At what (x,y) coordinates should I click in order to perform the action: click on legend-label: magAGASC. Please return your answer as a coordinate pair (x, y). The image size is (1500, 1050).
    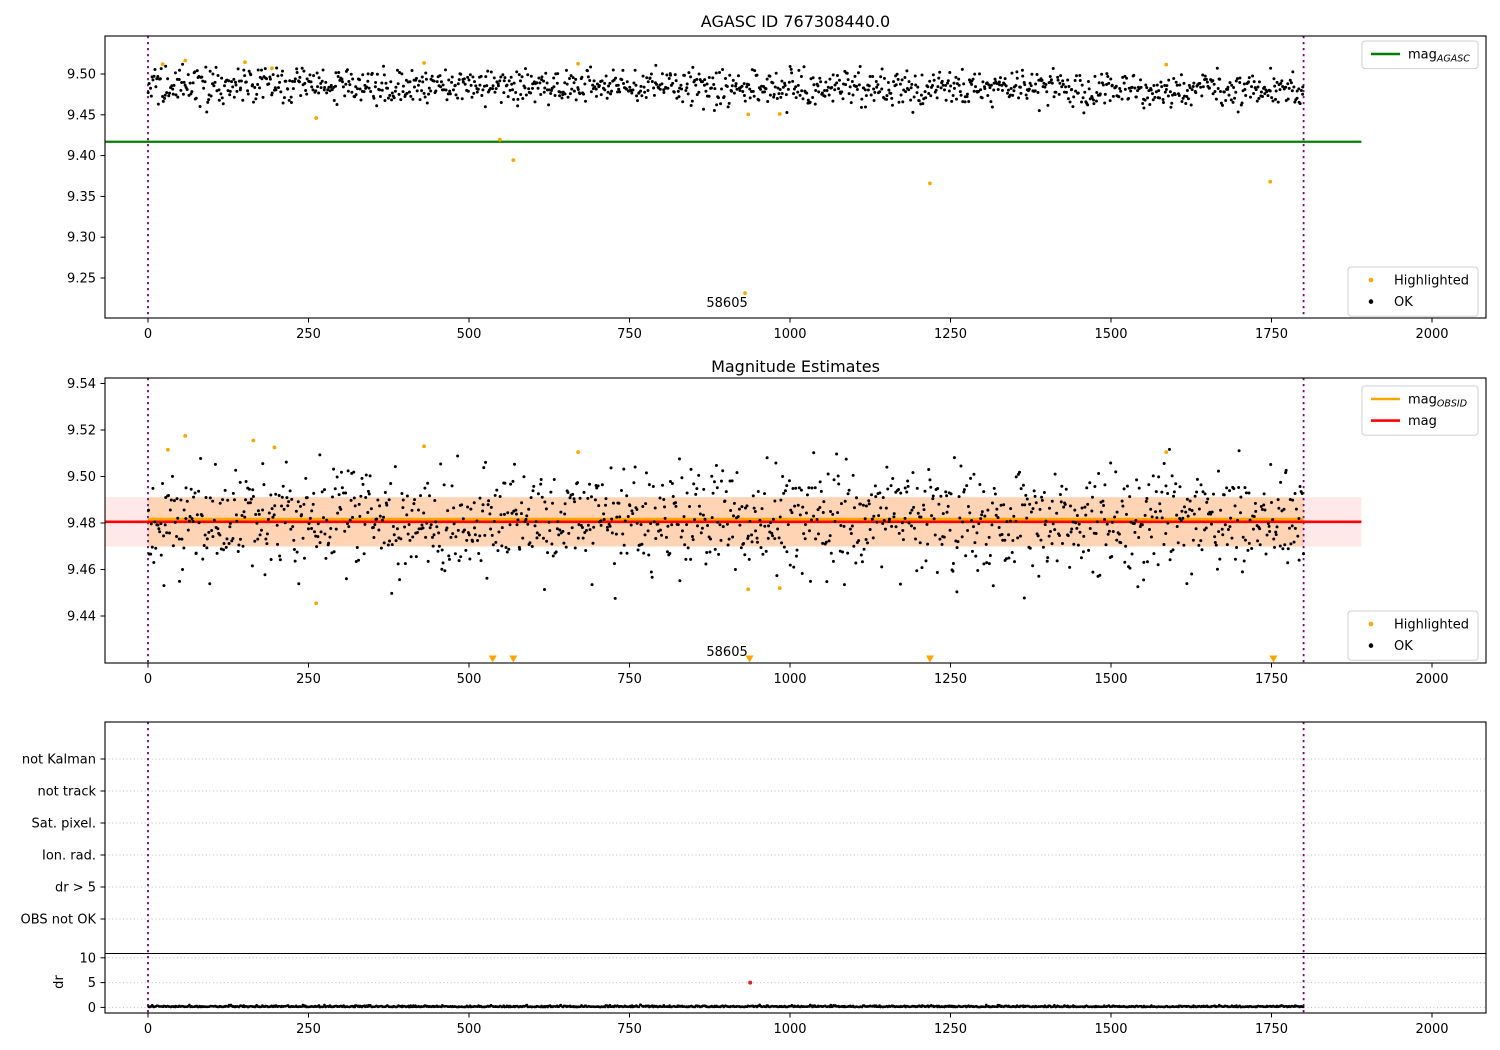
    Looking at the image, I should click on (1439, 56).